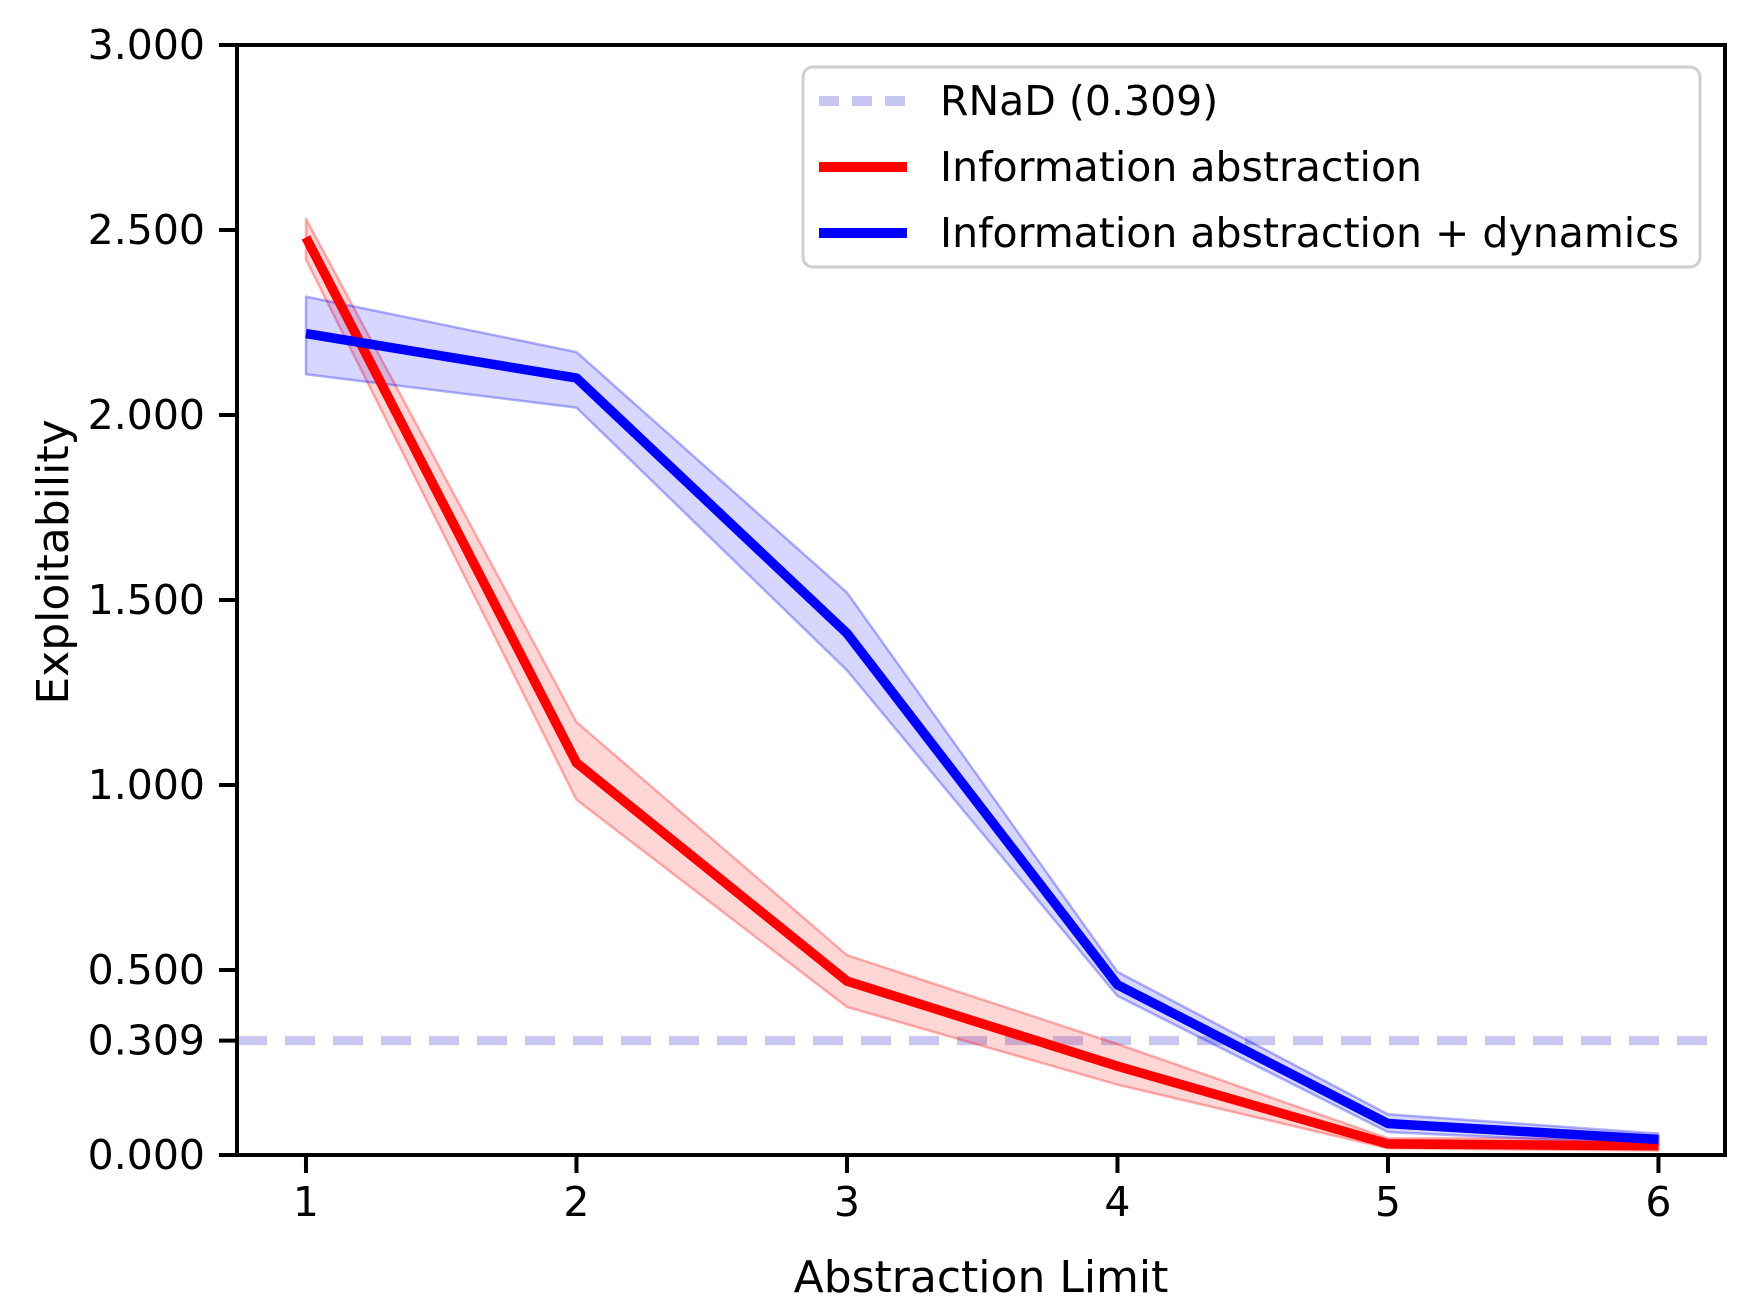 The height and width of the screenshot is (1315, 1755). Describe the element at coordinates (306, 1202) in the screenshot. I see `x-tick-label: 1` at that location.